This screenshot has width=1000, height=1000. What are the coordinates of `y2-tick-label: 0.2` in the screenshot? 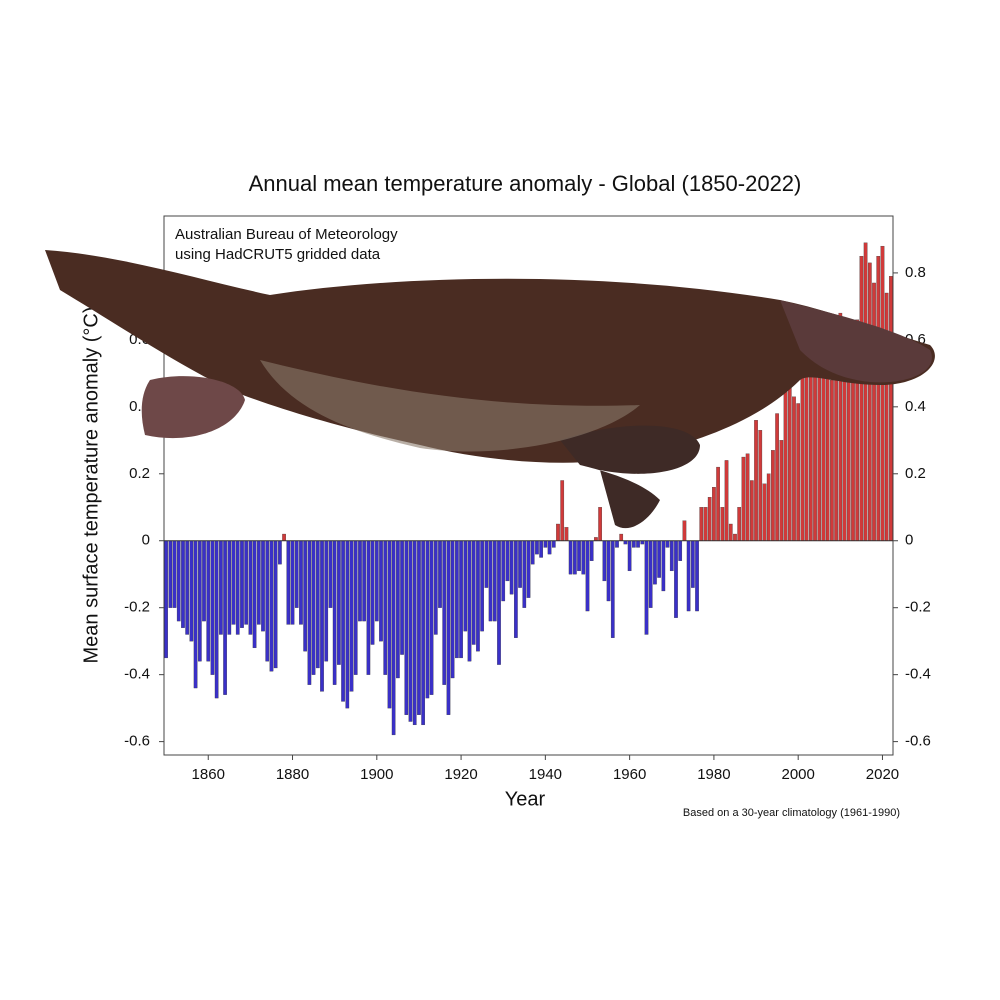 It's located at (915, 473).